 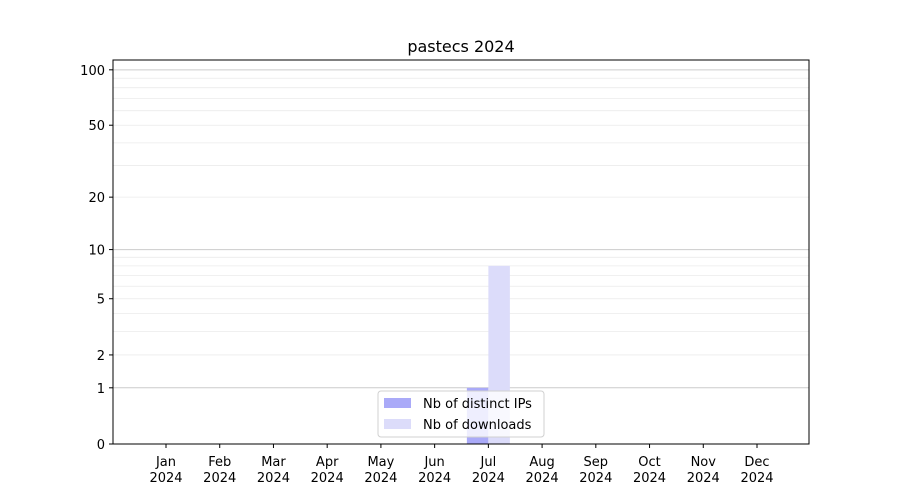 I want to click on legend: Nb of distinct IPs Nb of downloads, so click(x=461, y=414).